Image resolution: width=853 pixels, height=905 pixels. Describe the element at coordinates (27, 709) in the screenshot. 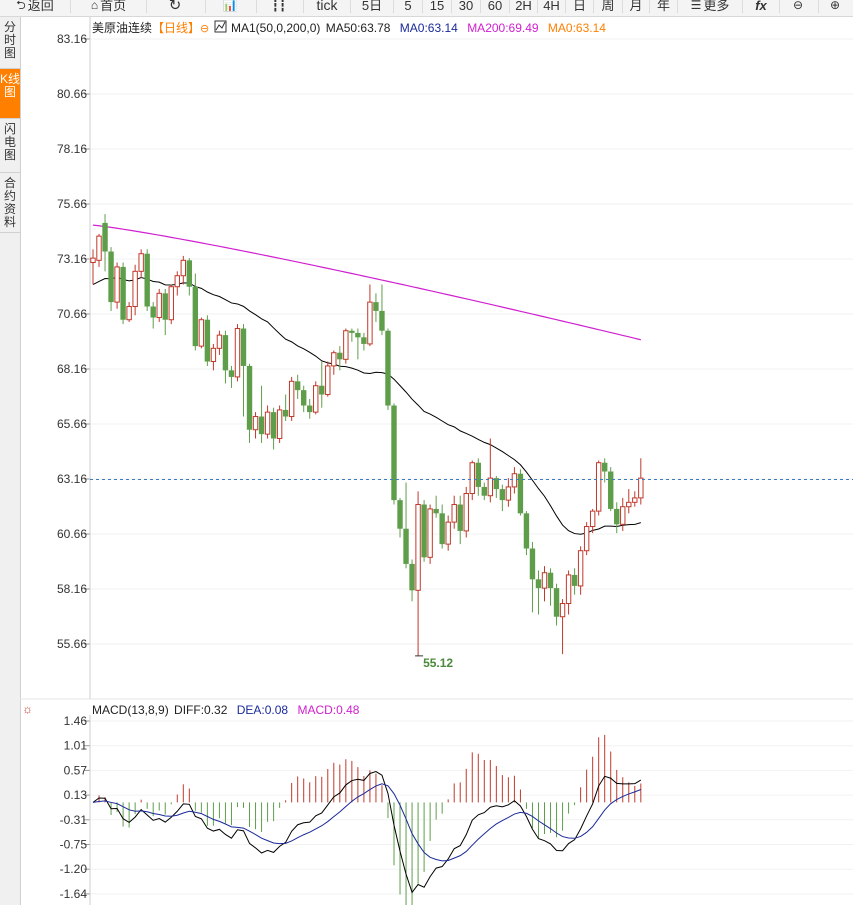

I see `macd-settings-icon: ☼` at that location.